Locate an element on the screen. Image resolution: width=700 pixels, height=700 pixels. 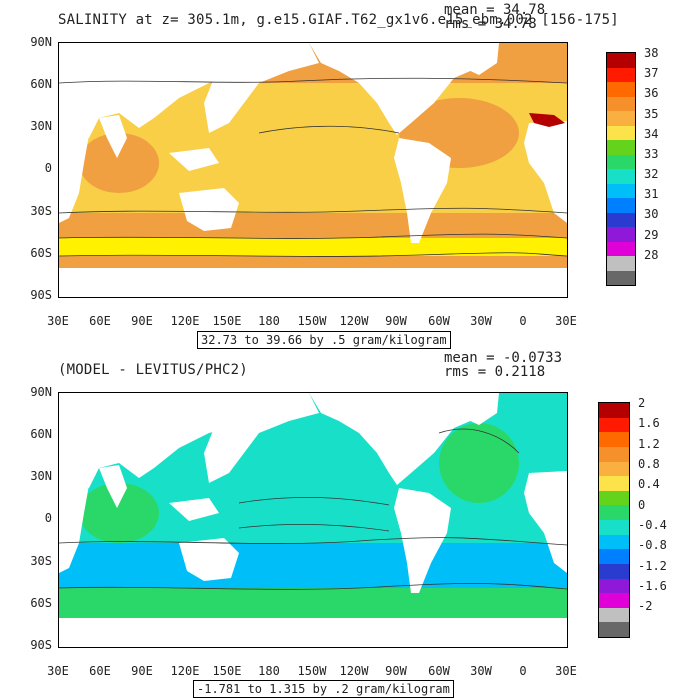
contour-range-label: -1.781 to 1.315 by .2 gram/kilogram is located at coordinates (323, 689).